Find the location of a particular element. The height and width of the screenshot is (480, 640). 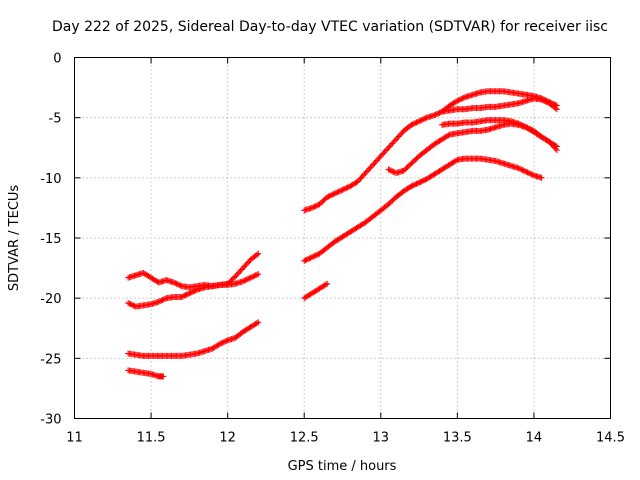

x-tick-label: 13 is located at coordinates (381, 438).